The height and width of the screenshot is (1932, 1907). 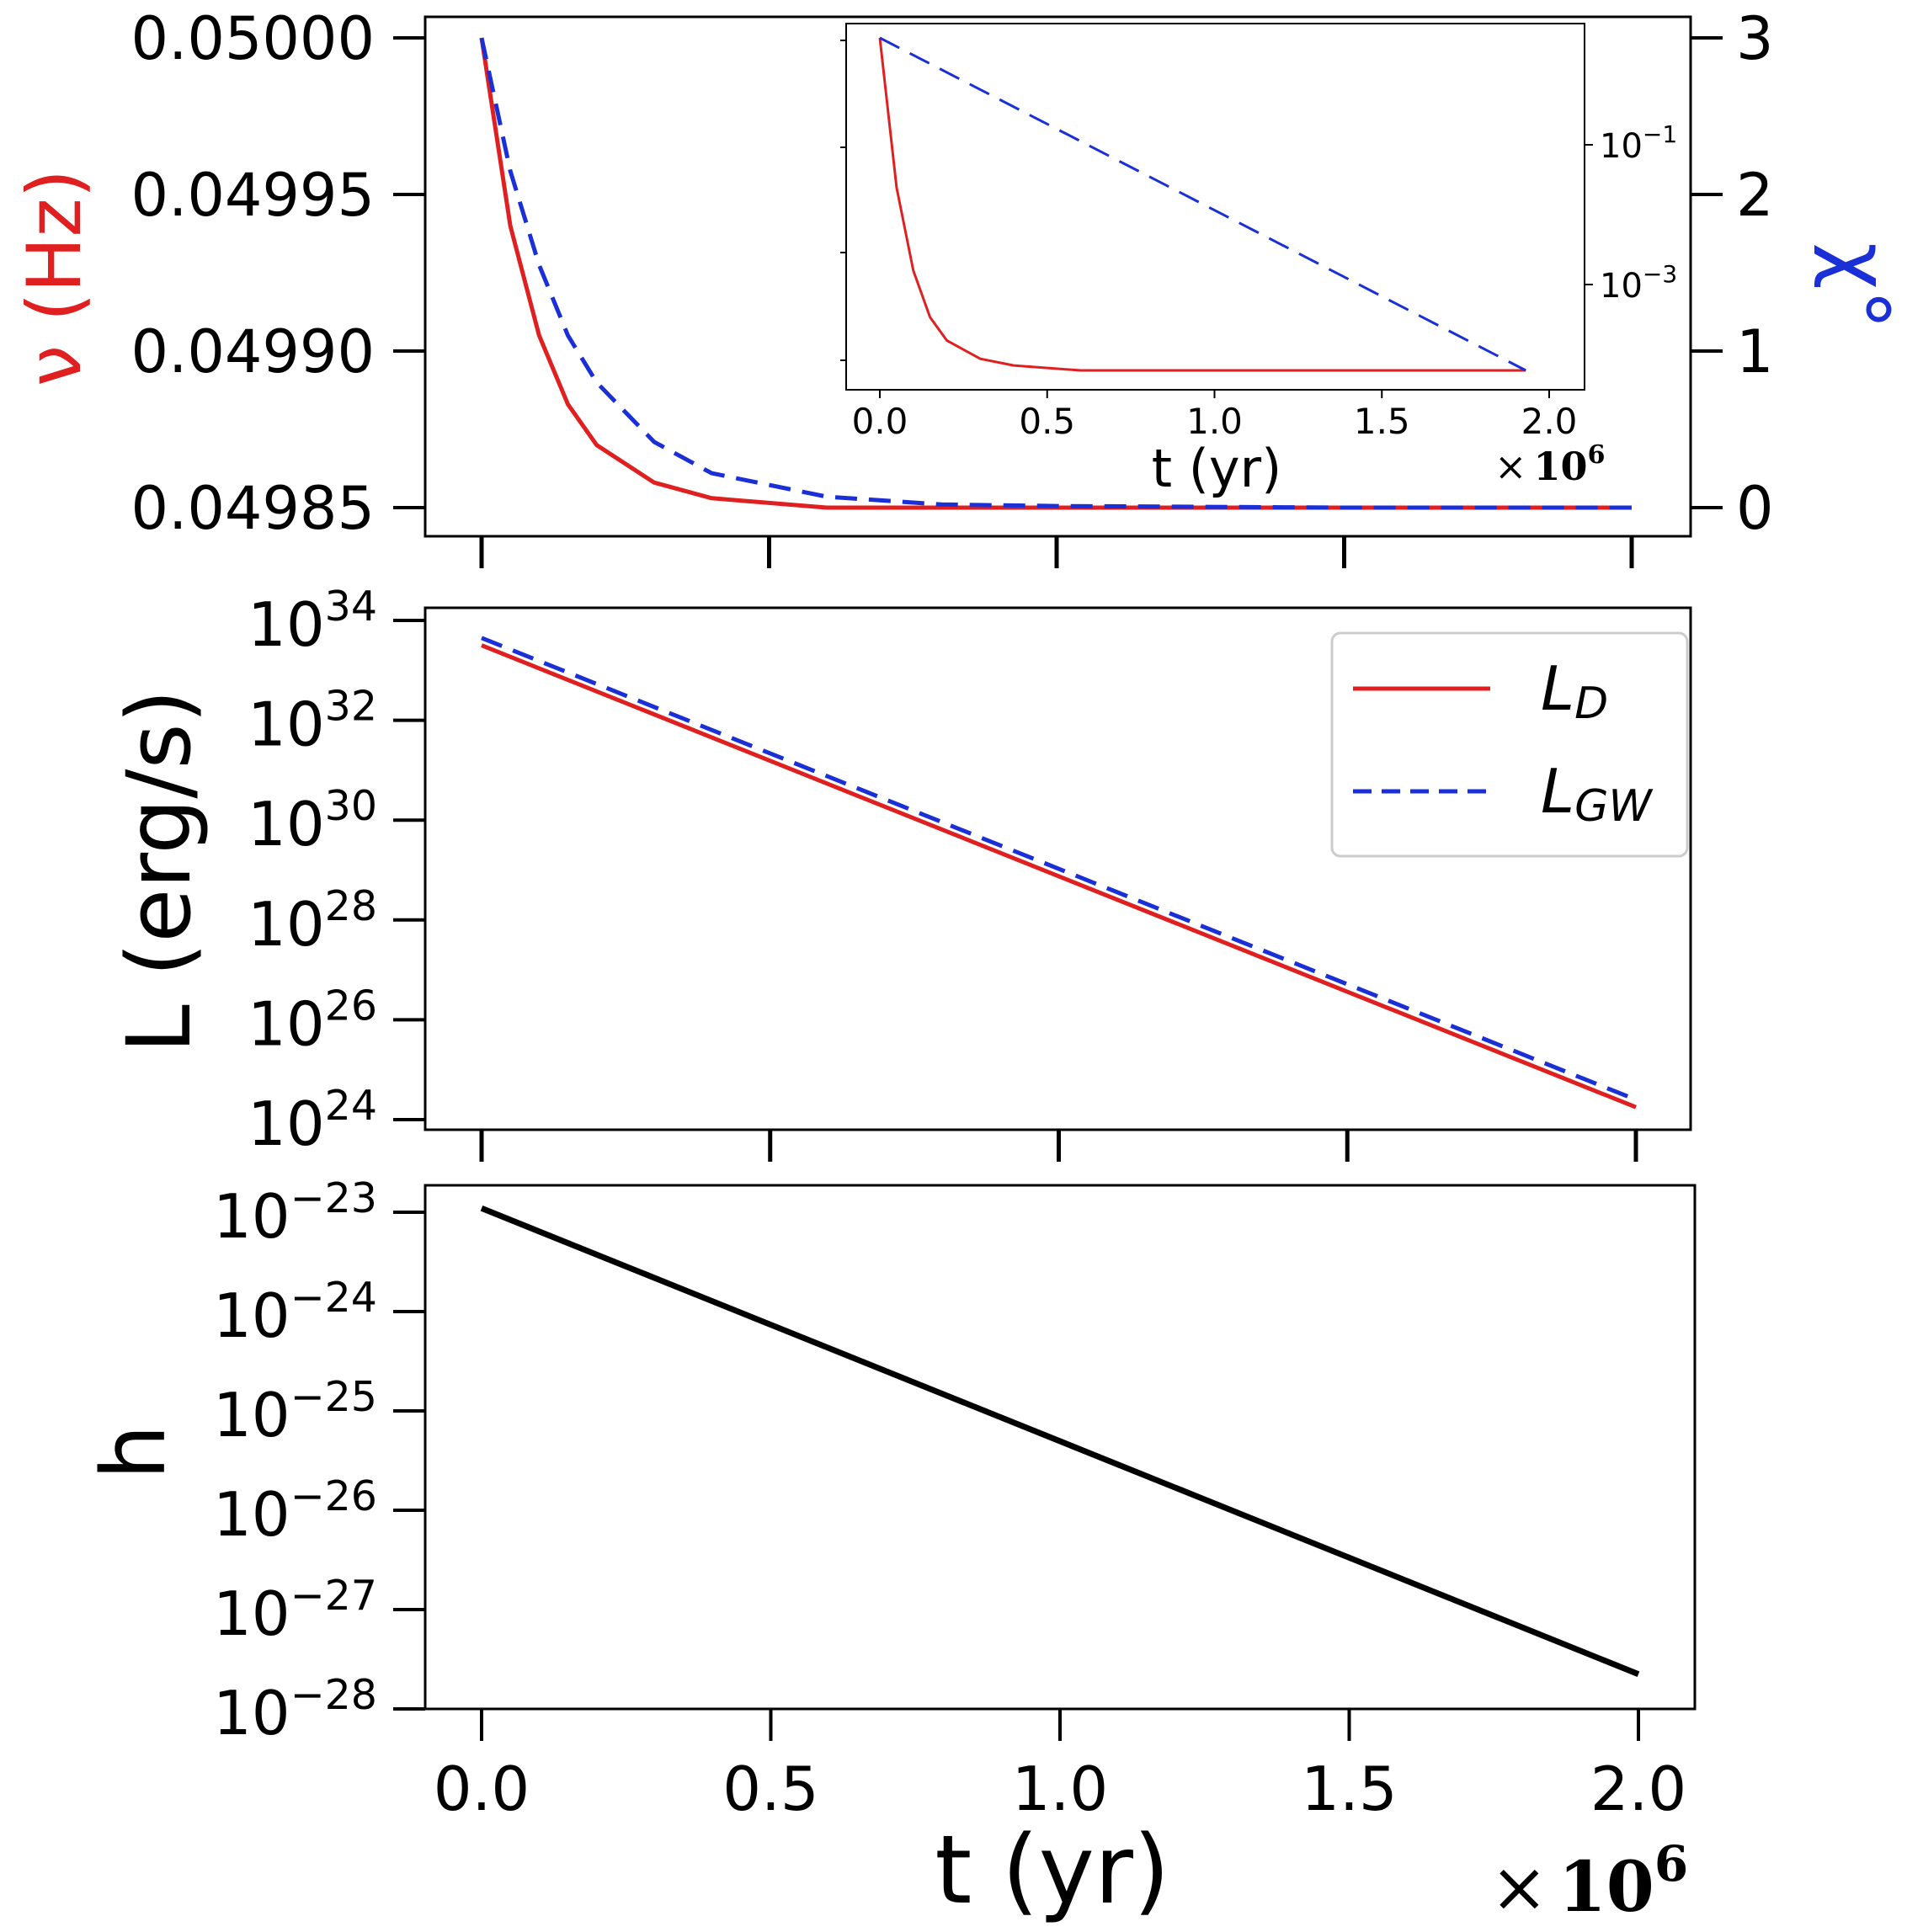 What do you see at coordinates (312, 622) in the screenshot?
I see `middle-ytick-label: 1034` at bounding box center [312, 622].